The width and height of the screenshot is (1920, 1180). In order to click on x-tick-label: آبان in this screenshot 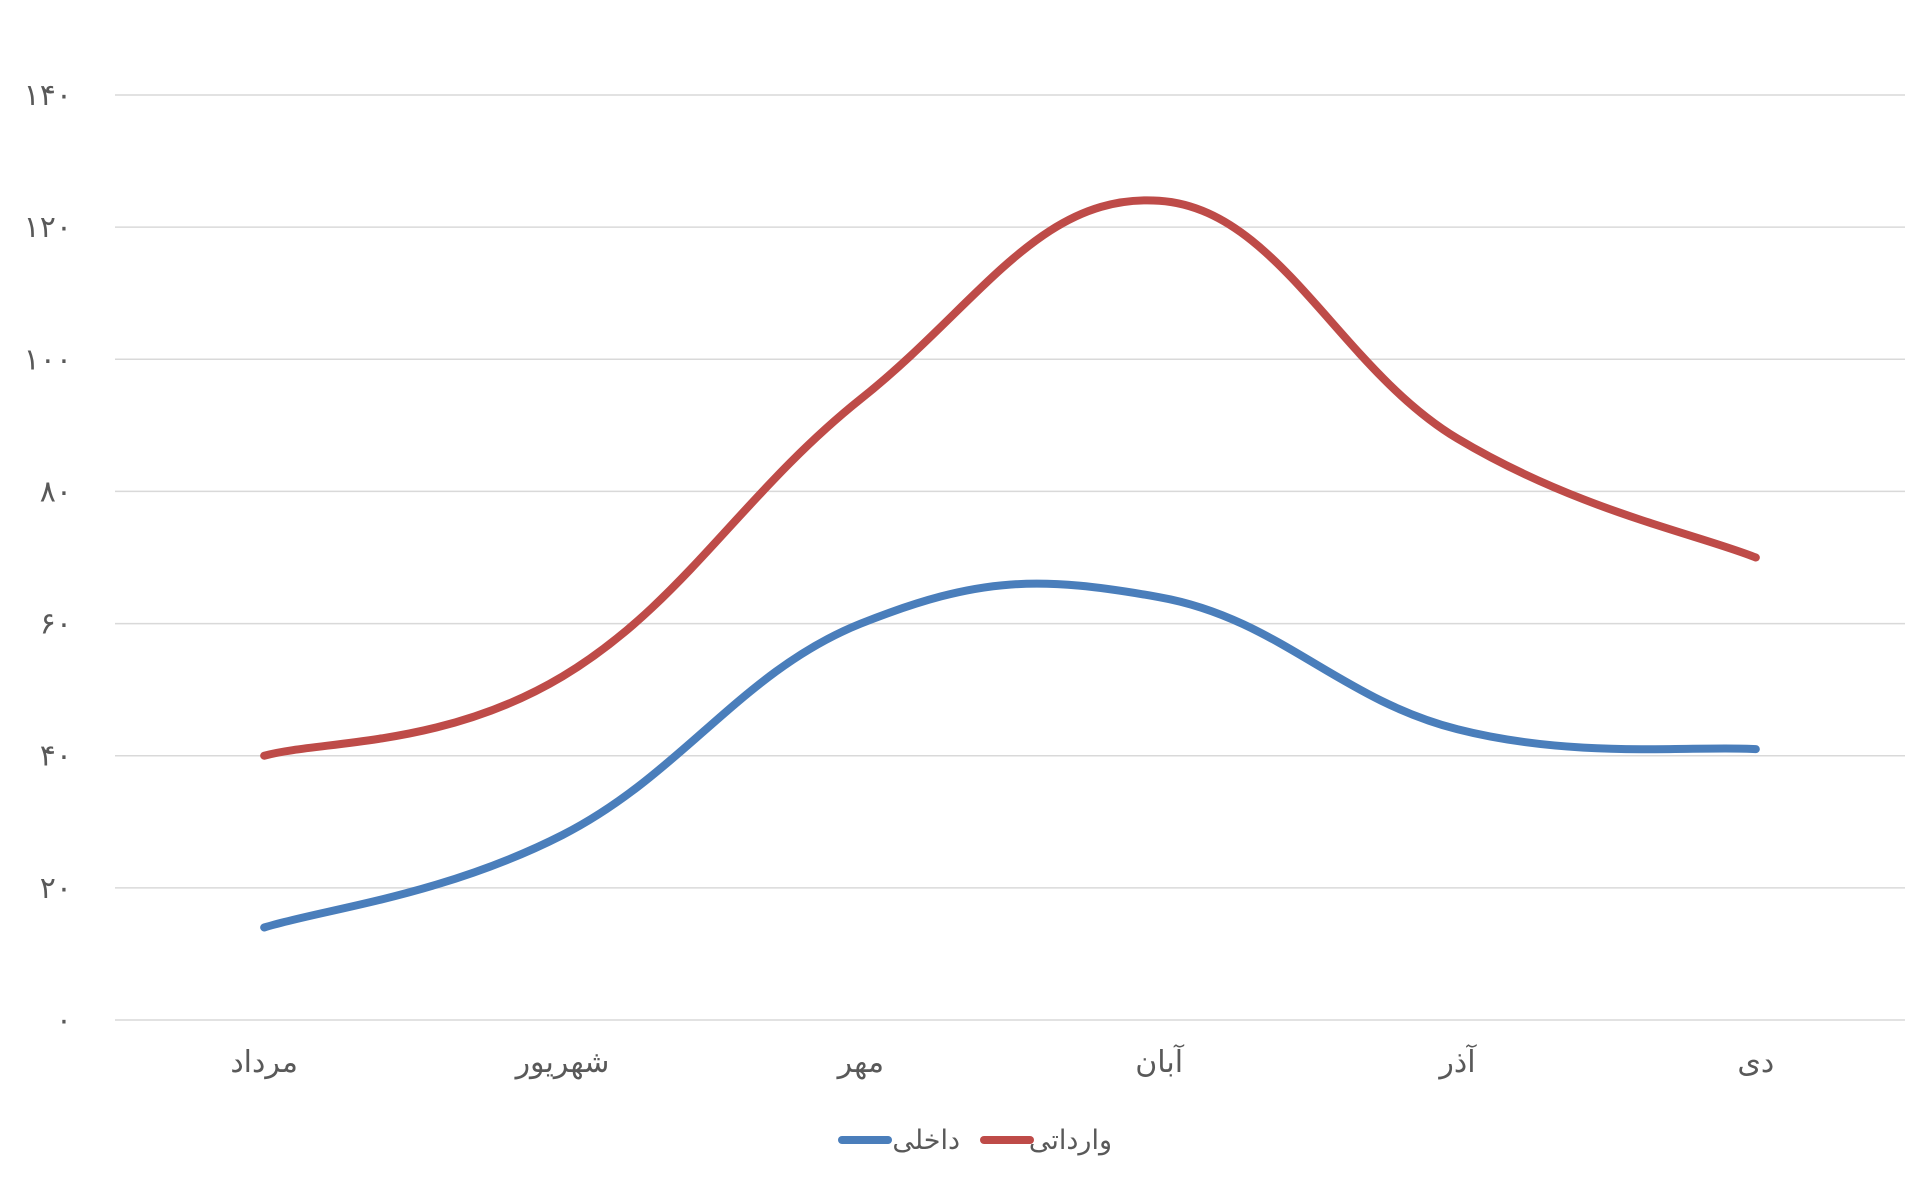, I will do `click(1160, 1062)`.